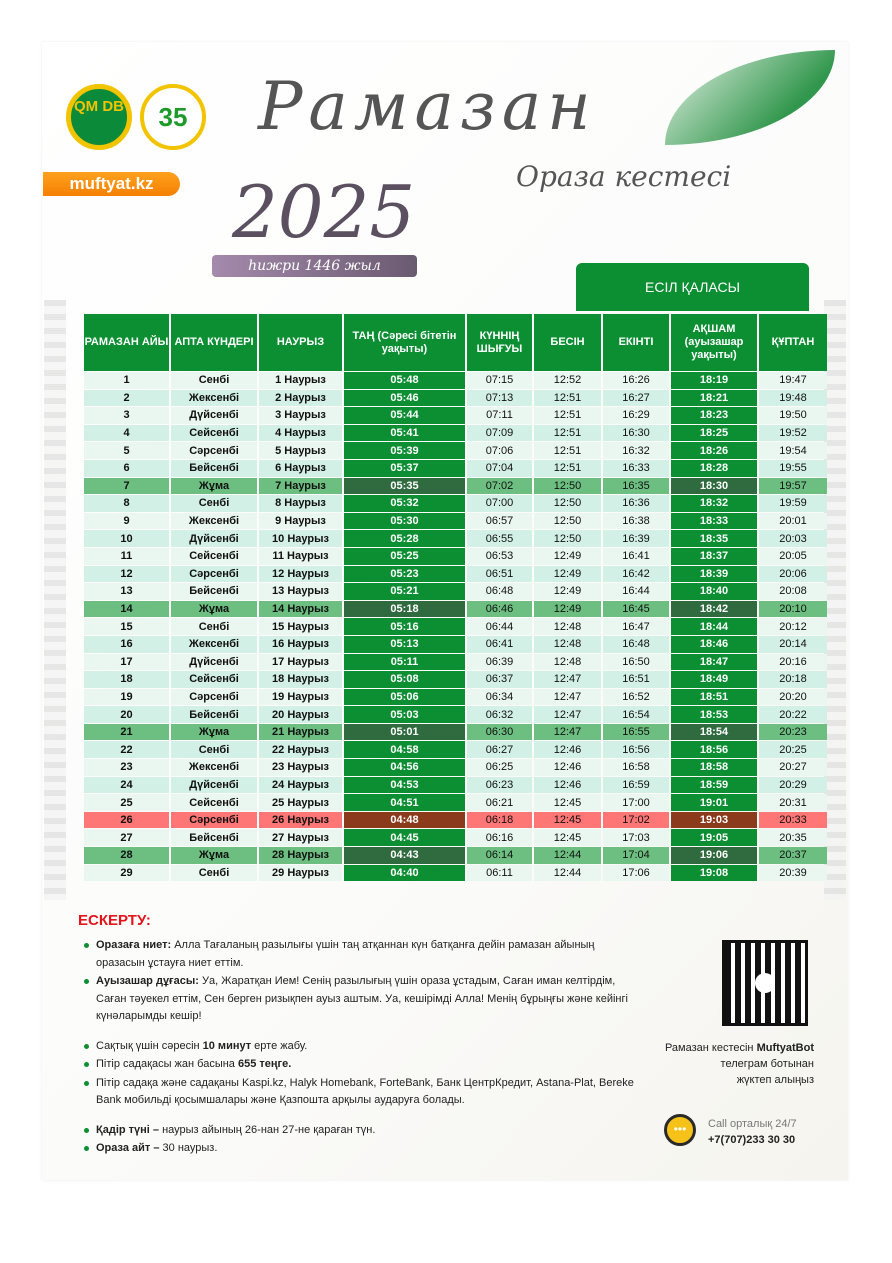 The width and height of the screenshot is (892, 1263). What do you see at coordinates (499, 609) in the screenshot?
I see `table-cell: 06:46` at bounding box center [499, 609].